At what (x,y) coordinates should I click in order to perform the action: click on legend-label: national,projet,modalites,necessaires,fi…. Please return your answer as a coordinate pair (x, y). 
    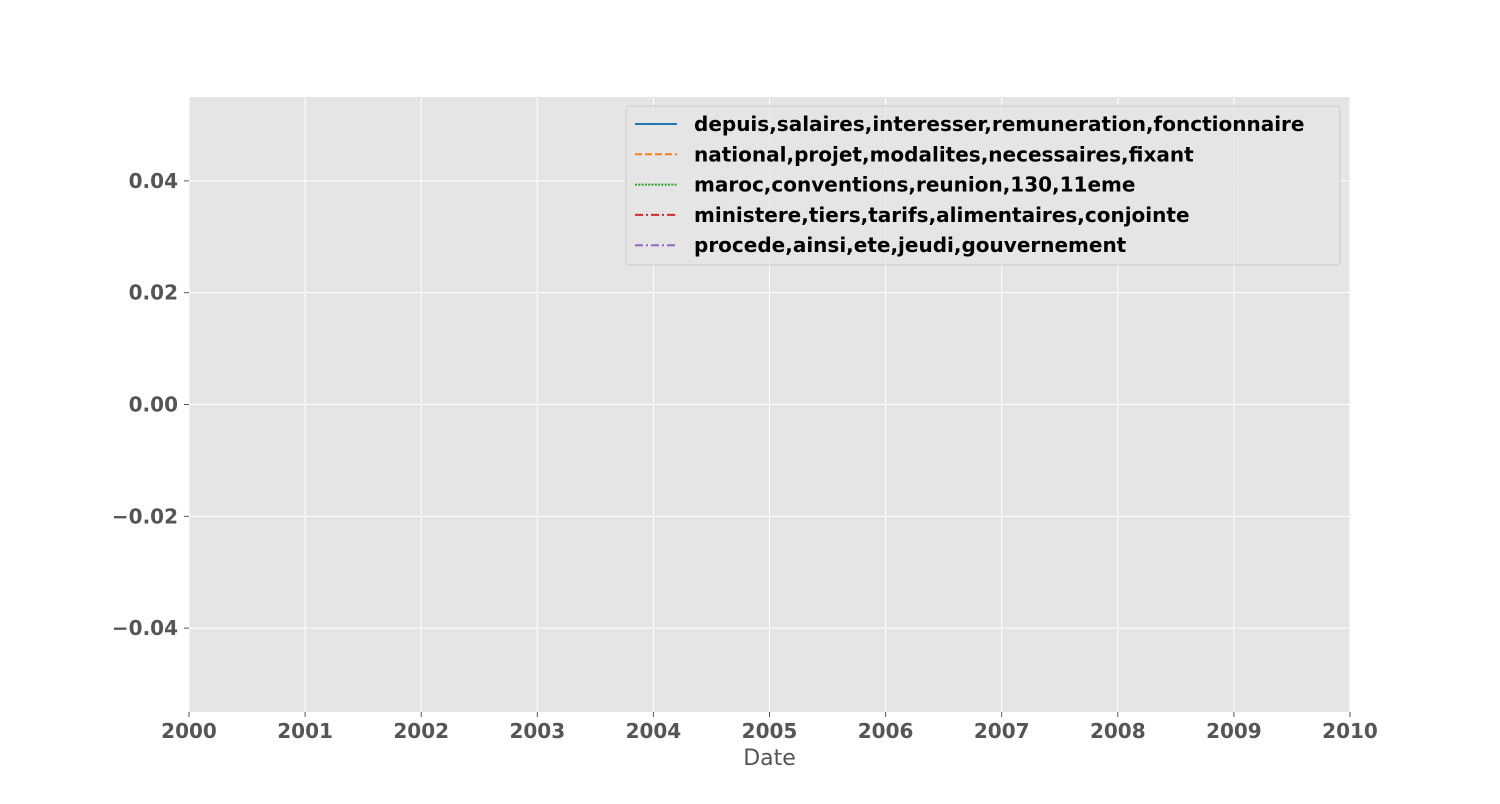
    Looking at the image, I should click on (944, 154).